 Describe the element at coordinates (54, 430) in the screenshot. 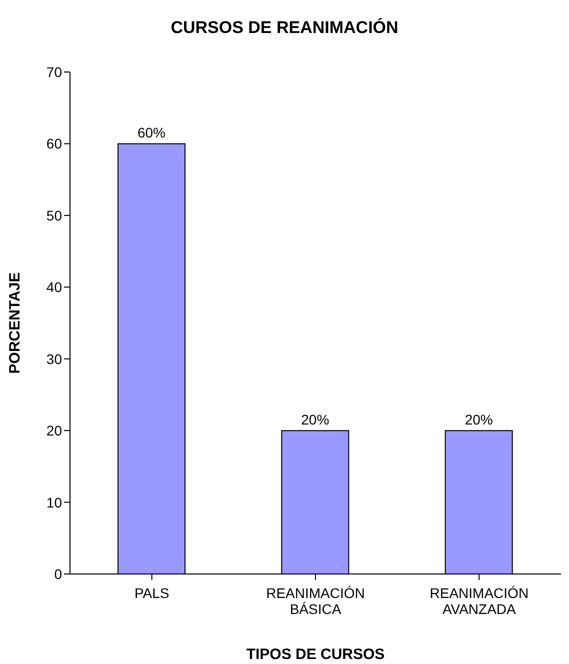

I see `y-tick-label: 20` at that location.